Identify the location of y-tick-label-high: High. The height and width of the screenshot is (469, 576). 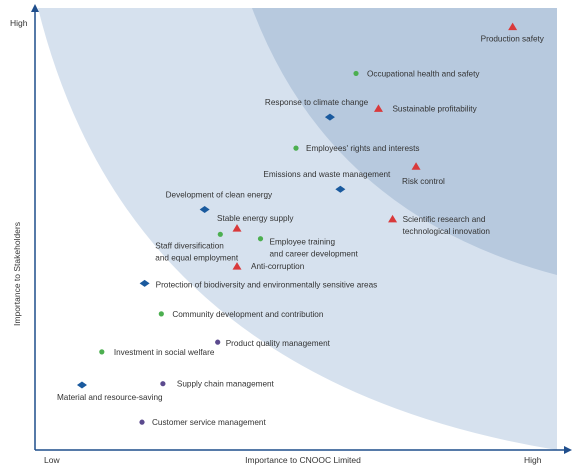
(19, 23).